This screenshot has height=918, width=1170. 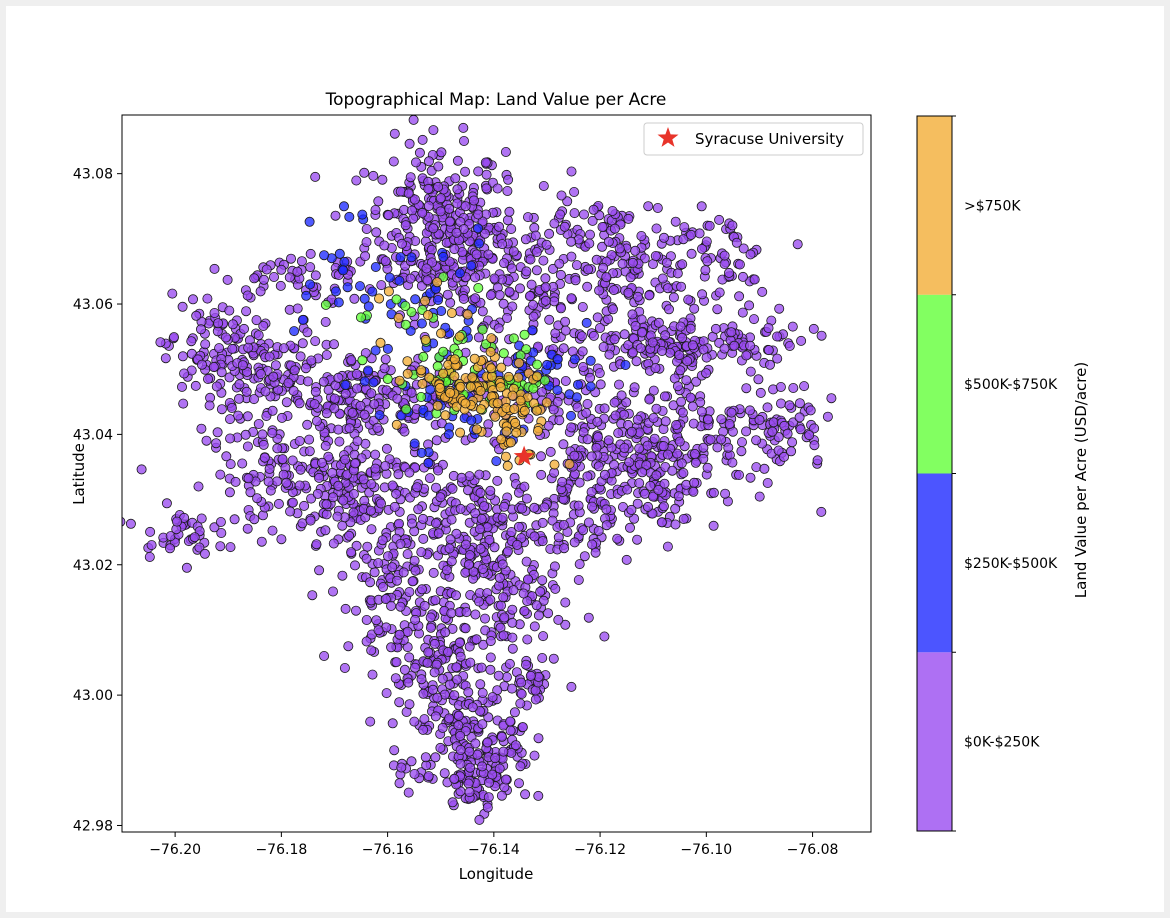 What do you see at coordinates (813, 850) in the screenshot?
I see `x-tick-label: −76.08` at bounding box center [813, 850].